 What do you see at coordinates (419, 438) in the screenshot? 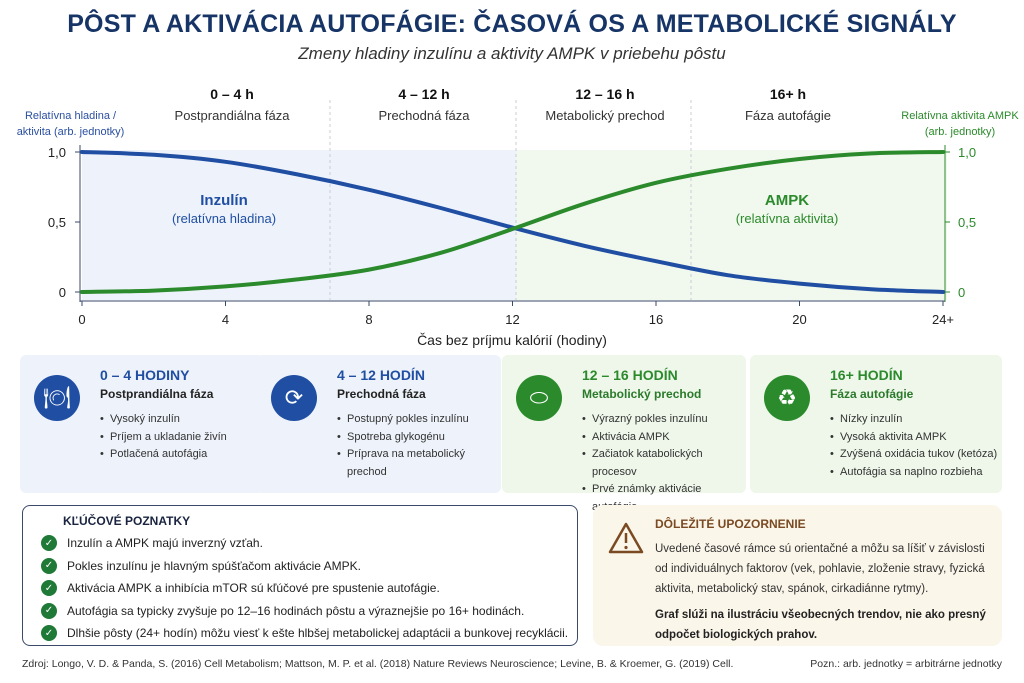
I see `card-item: Spotreba glykogénu` at bounding box center [419, 438].